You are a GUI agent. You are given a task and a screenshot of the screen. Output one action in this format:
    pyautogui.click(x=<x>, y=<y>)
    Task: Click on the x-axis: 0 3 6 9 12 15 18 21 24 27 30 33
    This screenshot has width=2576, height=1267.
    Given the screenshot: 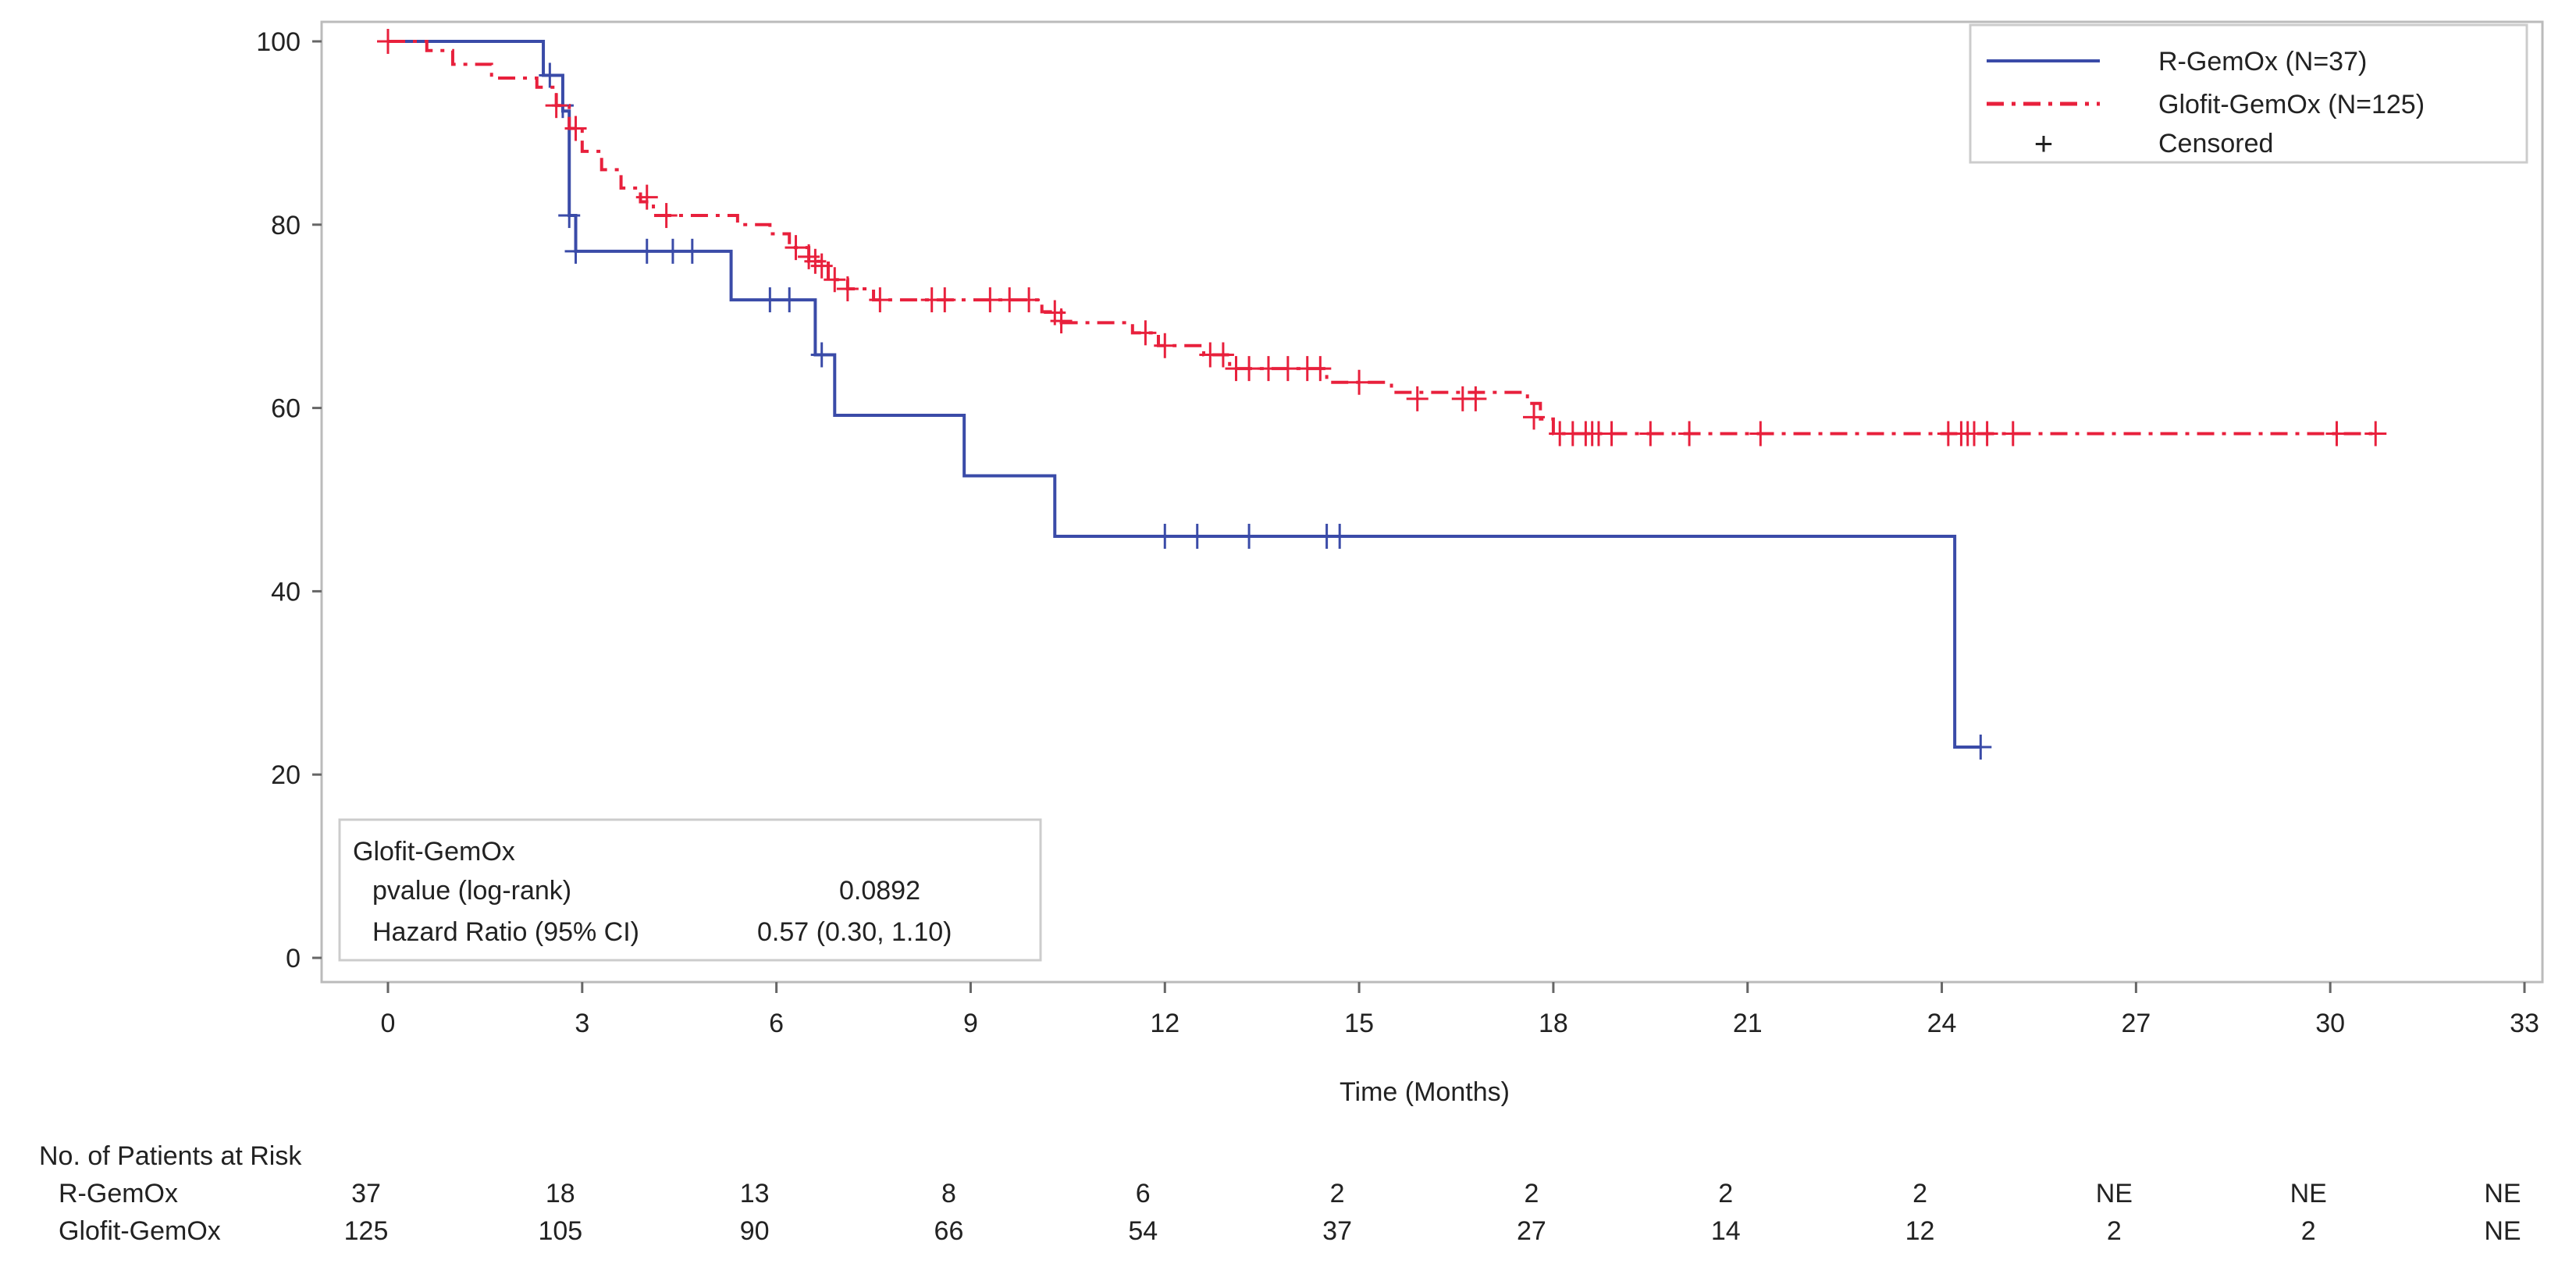 What is the action you would take?
    pyautogui.click(x=1460, y=1010)
    